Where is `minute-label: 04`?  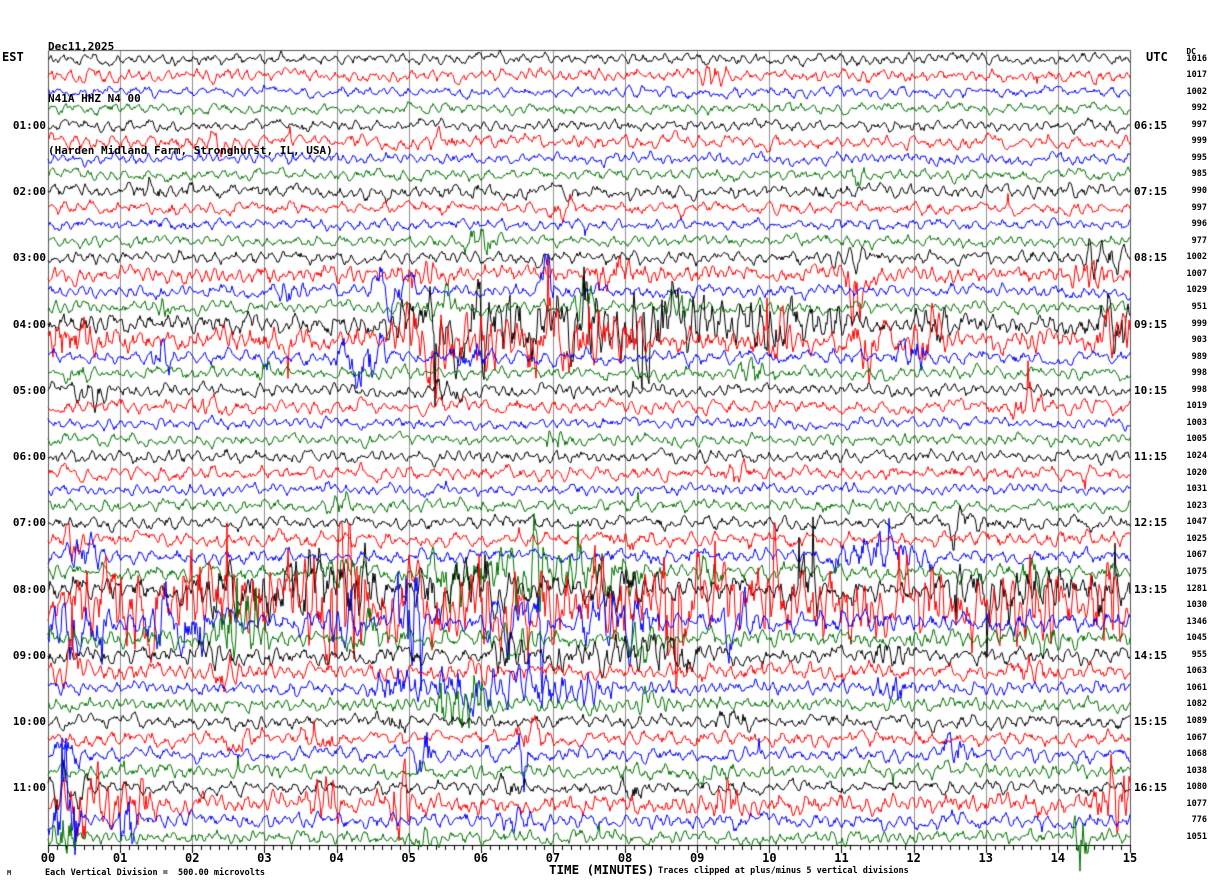
minute-label: 04 is located at coordinates (336, 858).